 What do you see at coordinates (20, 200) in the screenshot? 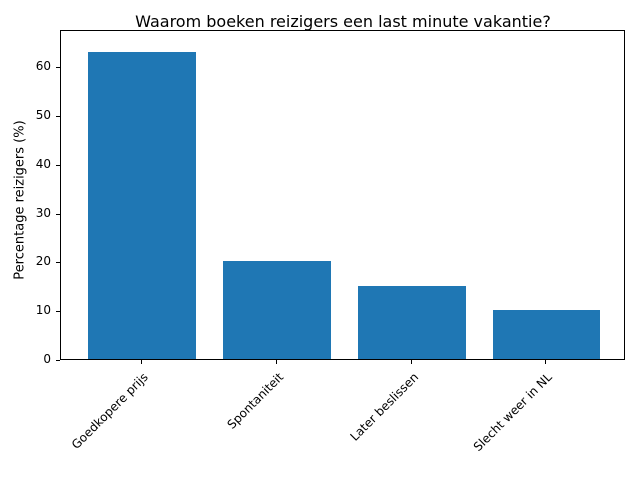
I see `y-axis-label: Percentage reizigers (%)` at bounding box center [20, 200].